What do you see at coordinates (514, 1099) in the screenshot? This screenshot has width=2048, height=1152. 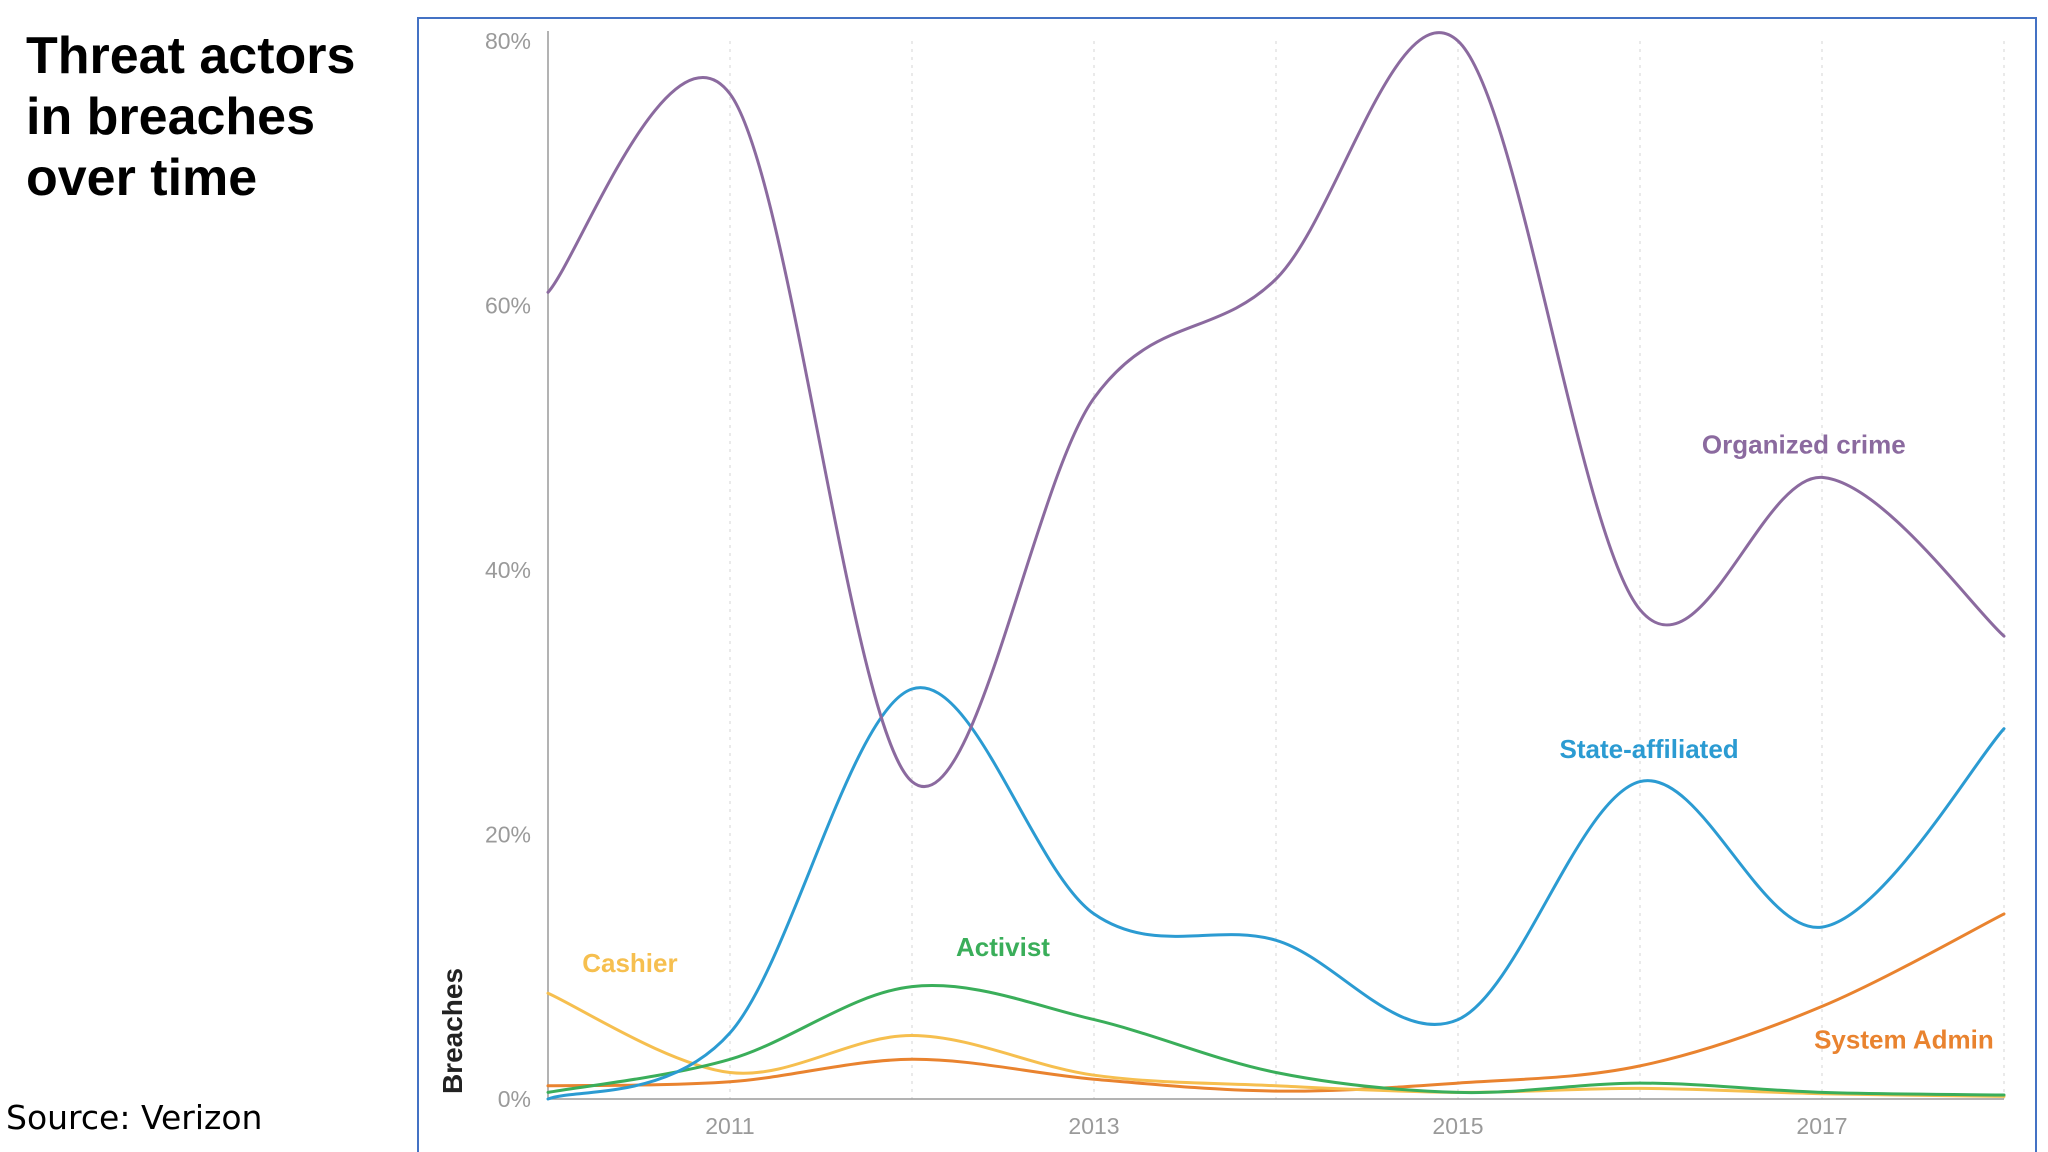 I see `y-tick-label: 0%` at bounding box center [514, 1099].